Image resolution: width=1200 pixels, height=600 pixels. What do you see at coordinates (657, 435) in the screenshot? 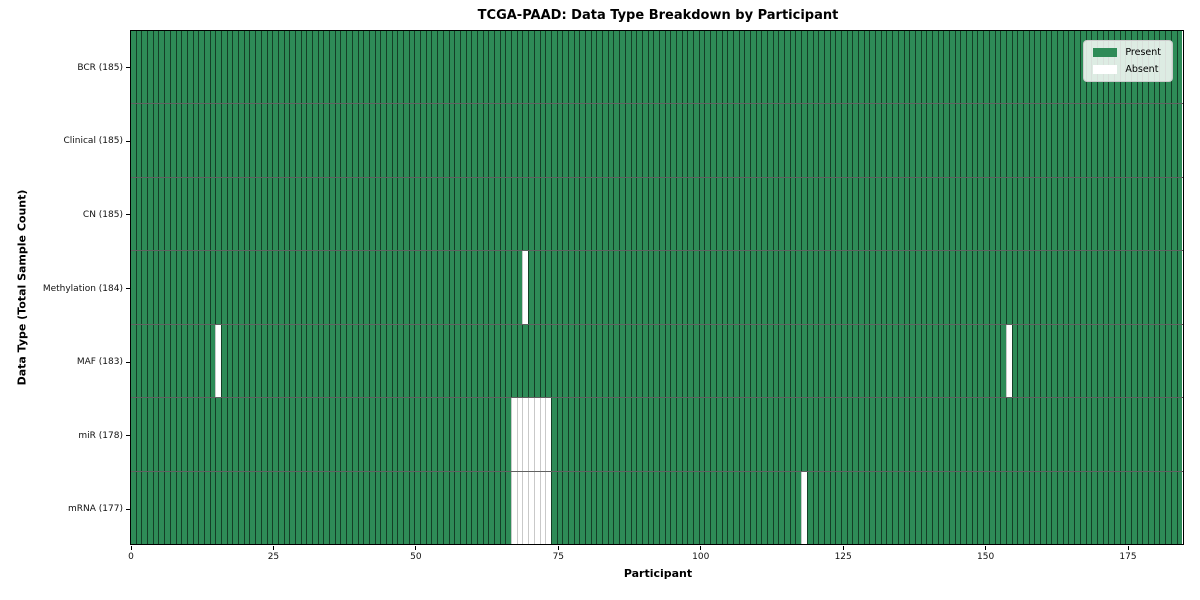
I see `heatmap-row-miR` at bounding box center [657, 435].